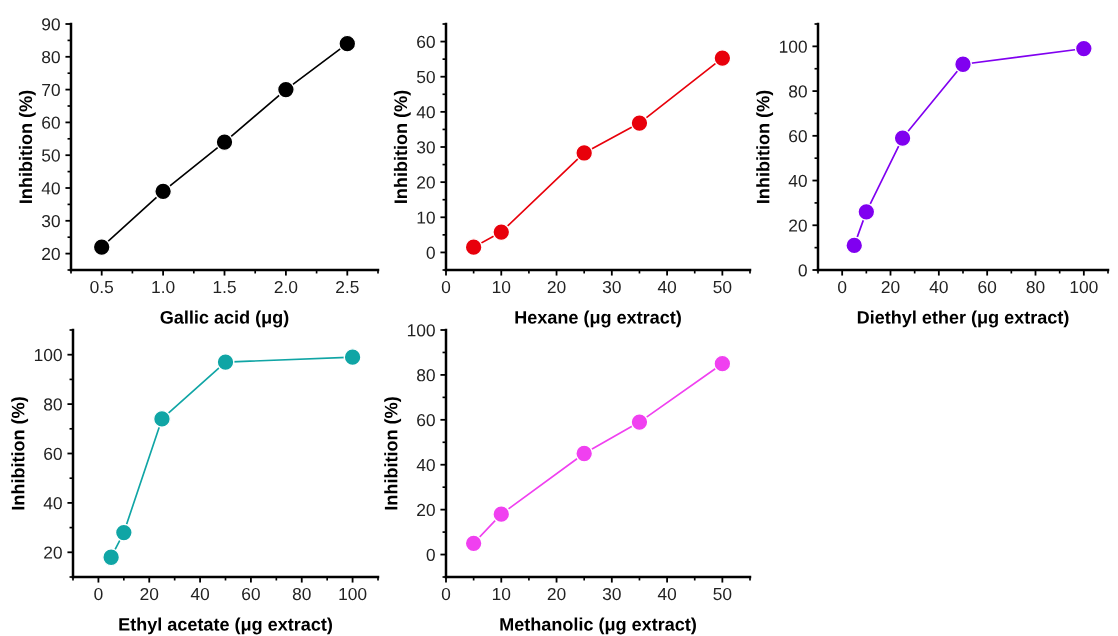 The width and height of the screenshot is (1118, 636). What do you see at coordinates (225, 626) in the screenshot?
I see `x-axis-title: Ethyl acetate (μg extract)` at bounding box center [225, 626].